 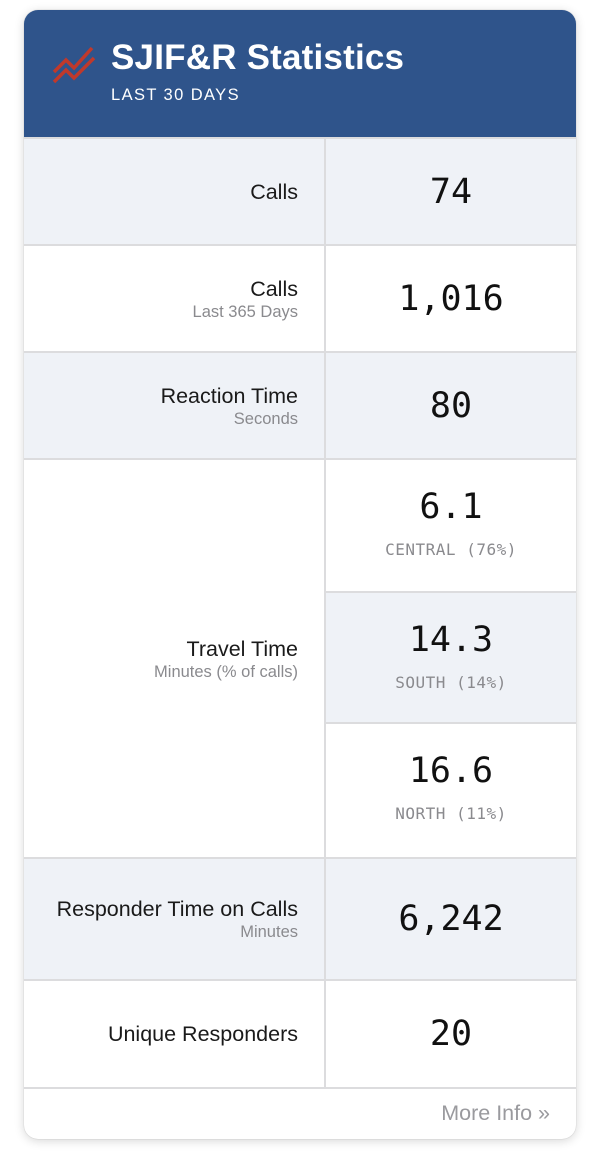 I want to click on card-footer: More Info », so click(x=300, y=1113).